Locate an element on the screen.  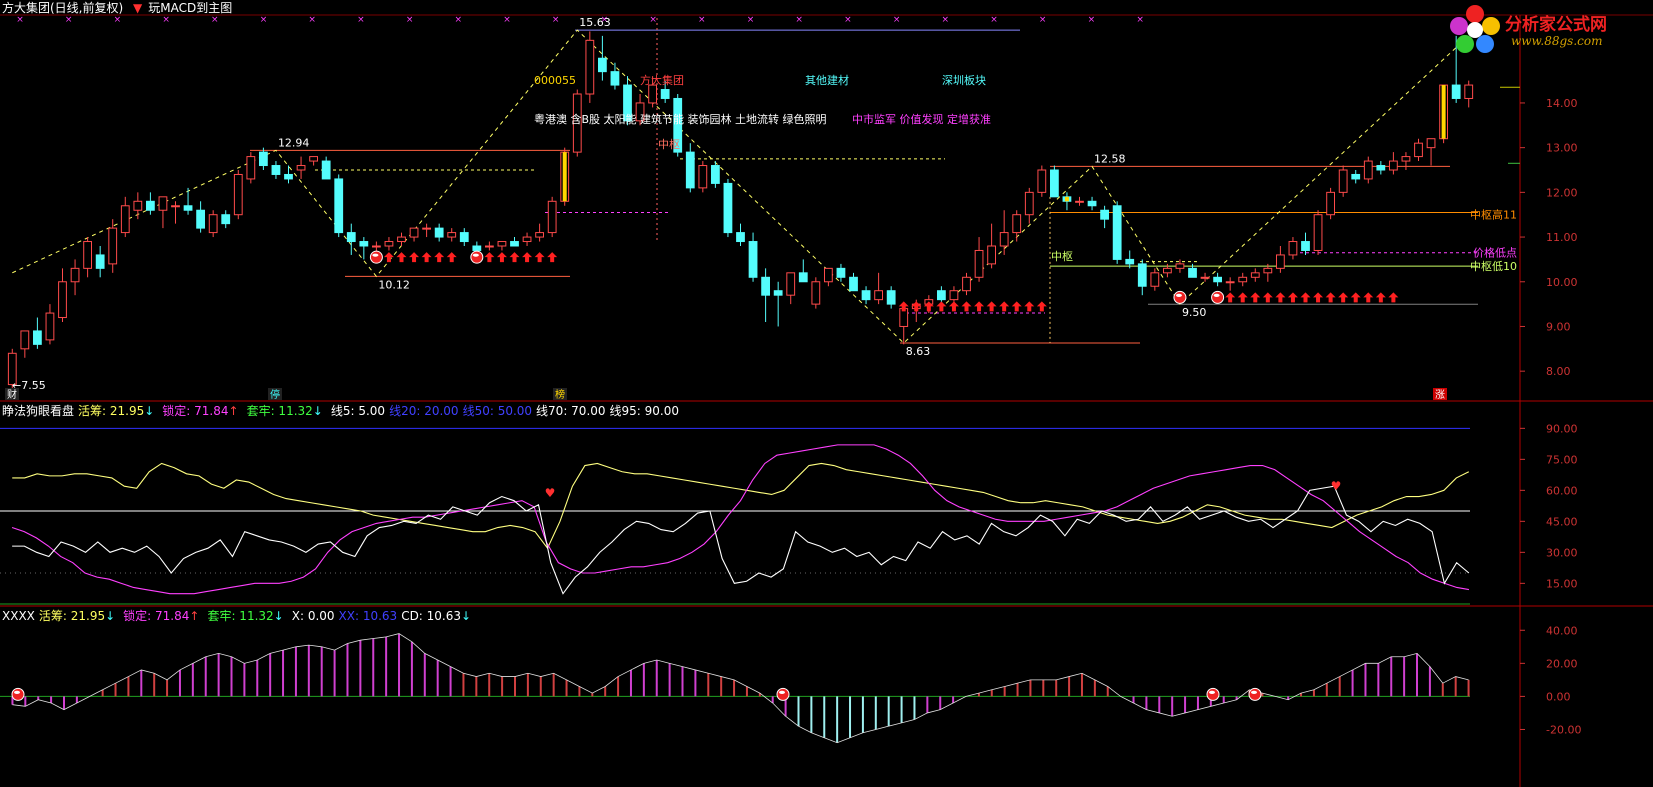
extreme-price-label: 12.94 is located at coordinates (294, 142).